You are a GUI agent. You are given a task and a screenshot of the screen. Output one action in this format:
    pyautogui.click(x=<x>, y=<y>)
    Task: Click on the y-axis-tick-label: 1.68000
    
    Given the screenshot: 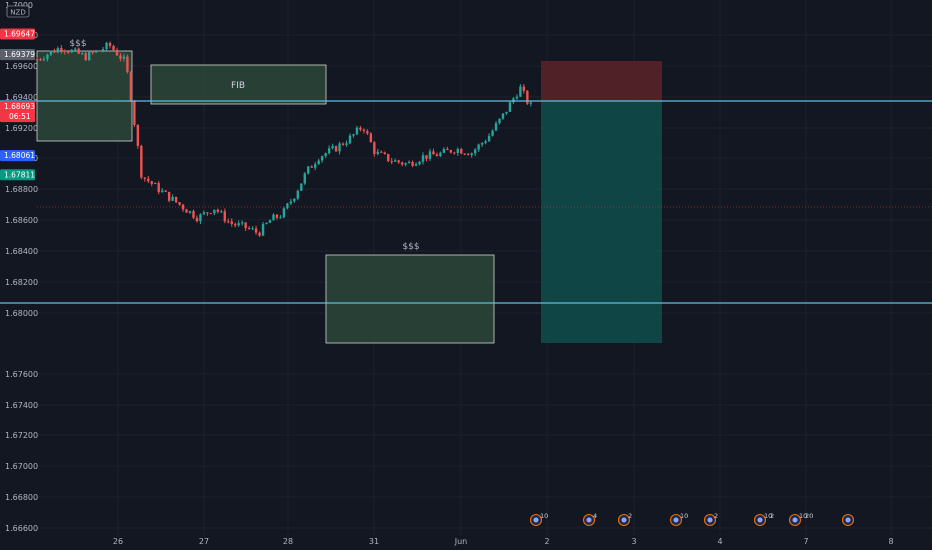 What is the action you would take?
    pyautogui.click(x=21, y=313)
    